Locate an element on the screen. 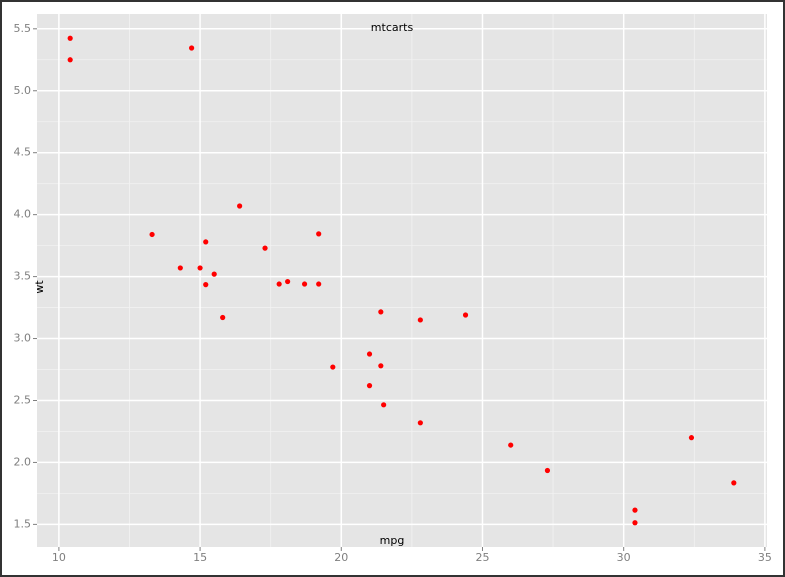 The image size is (785, 577). x-axis-label: mpg is located at coordinates (392, 540).